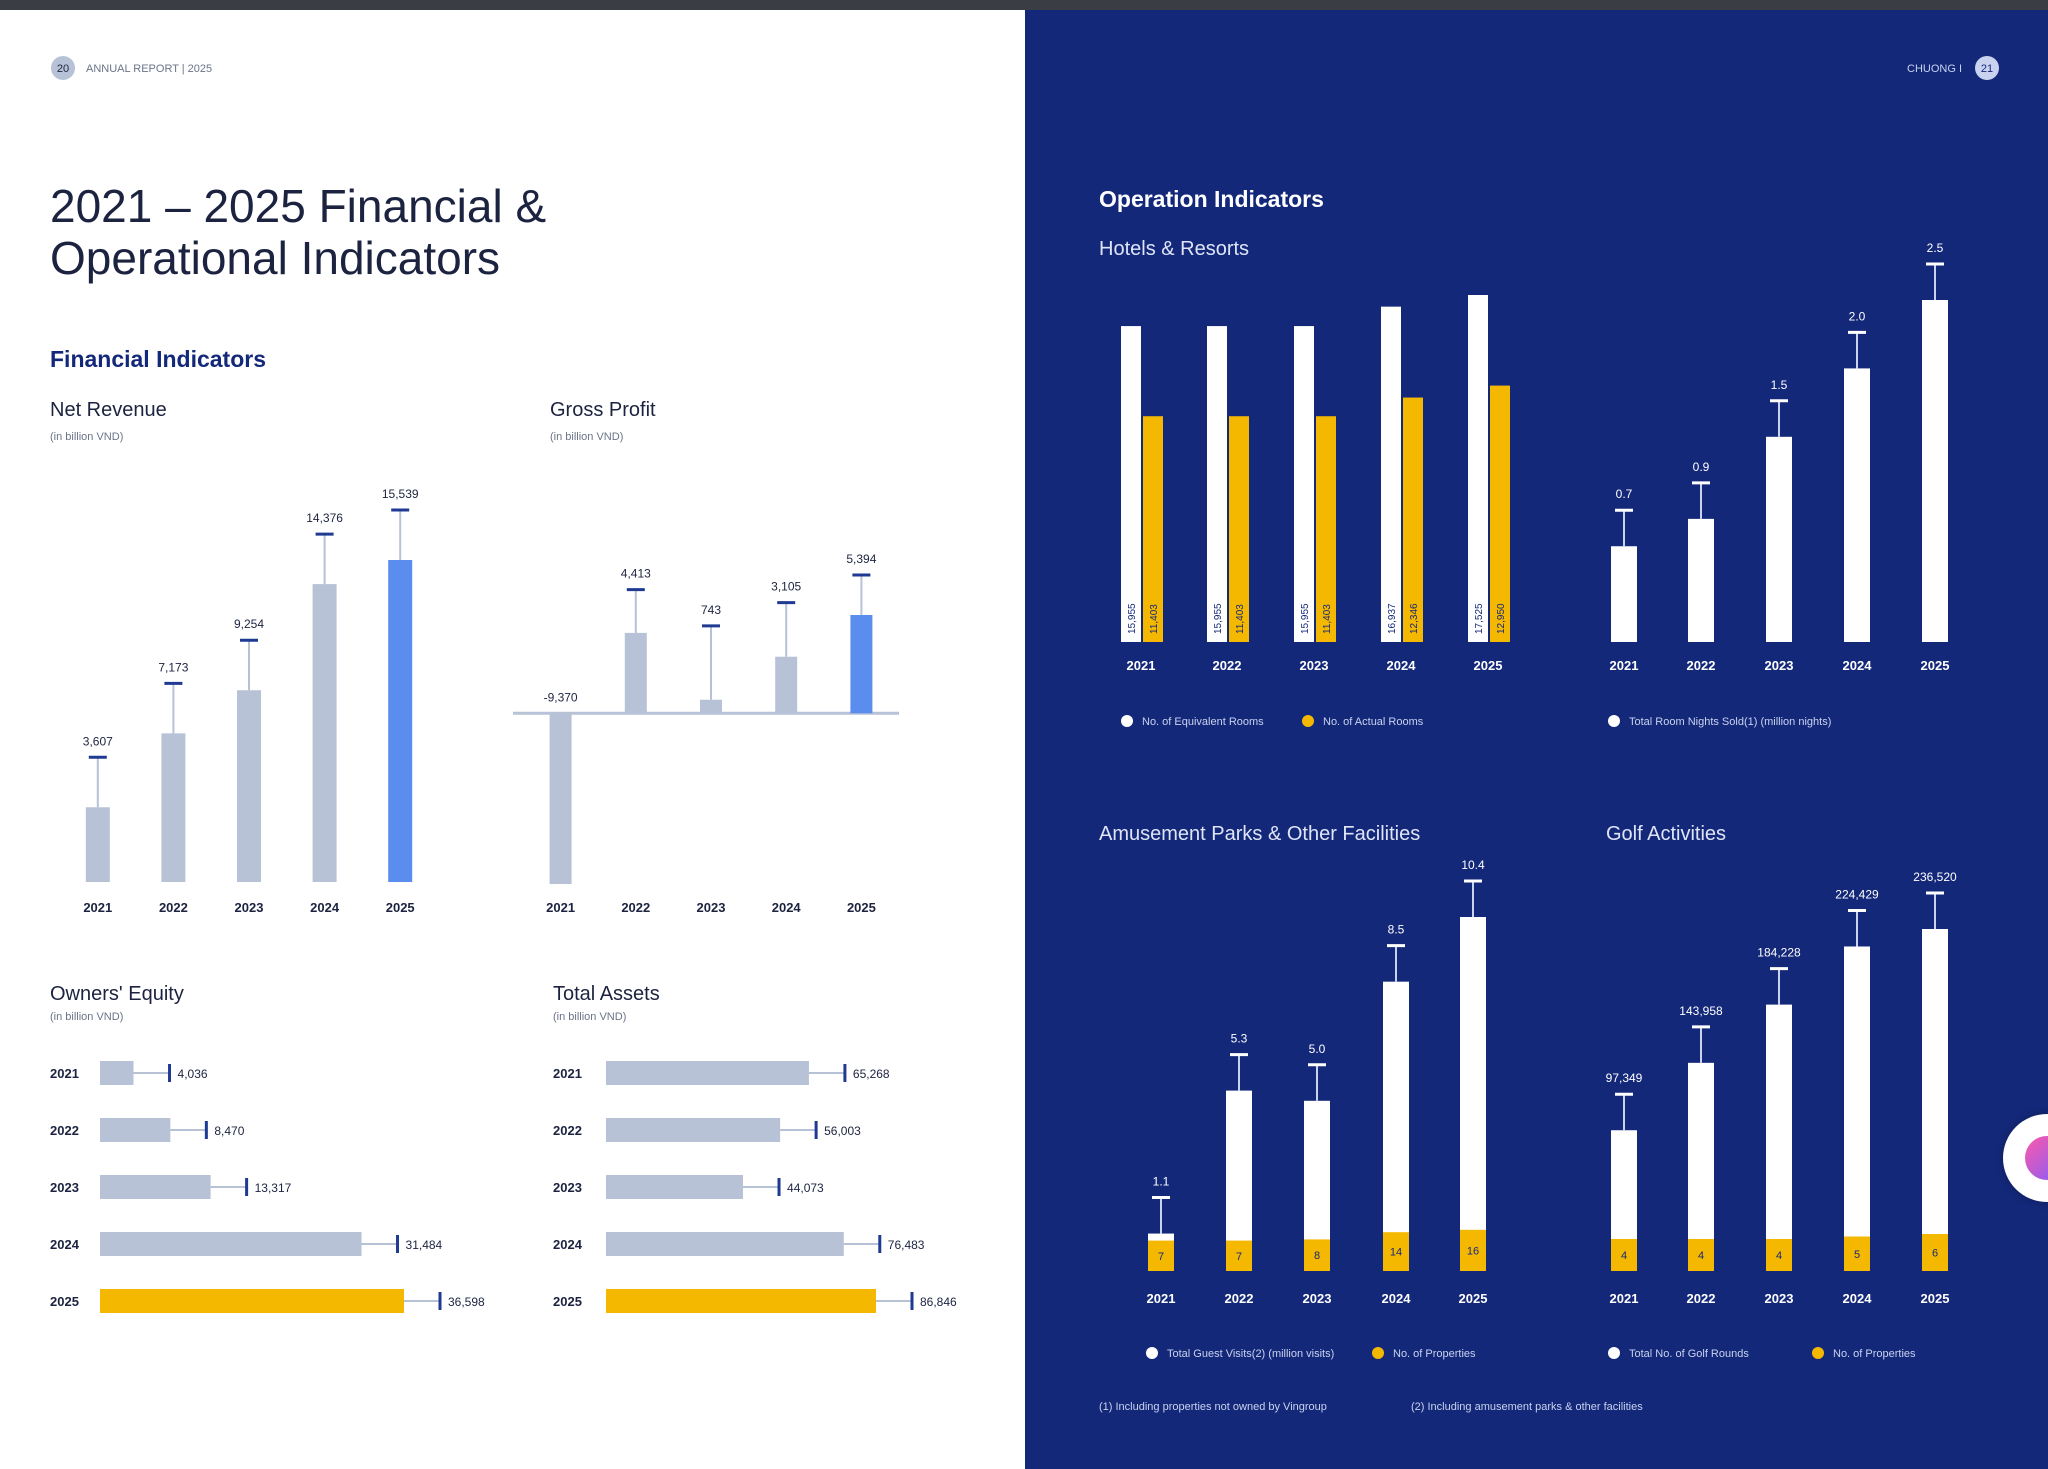 Image resolution: width=2048 pixels, height=1469 pixels. What do you see at coordinates (324, 518) in the screenshot?
I see `net-revenue-value-2024: 14,376` at bounding box center [324, 518].